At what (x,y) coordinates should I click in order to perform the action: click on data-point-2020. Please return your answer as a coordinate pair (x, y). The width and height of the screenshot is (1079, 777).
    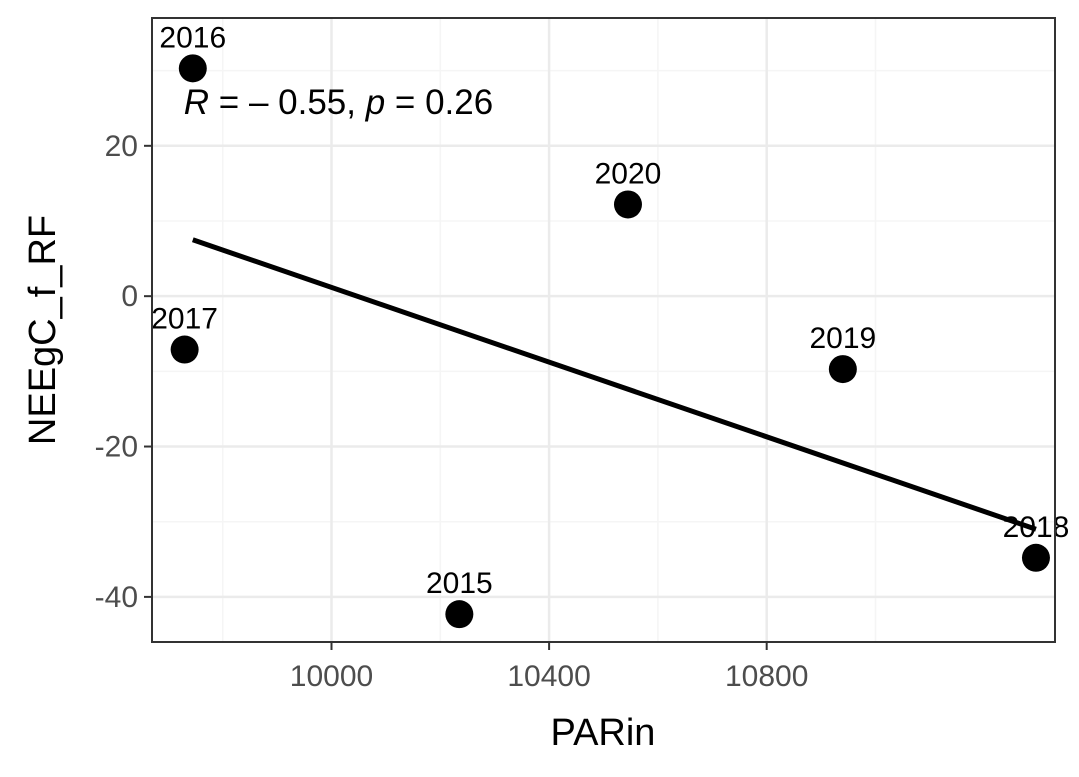
    Looking at the image, I should click on (627, 204).